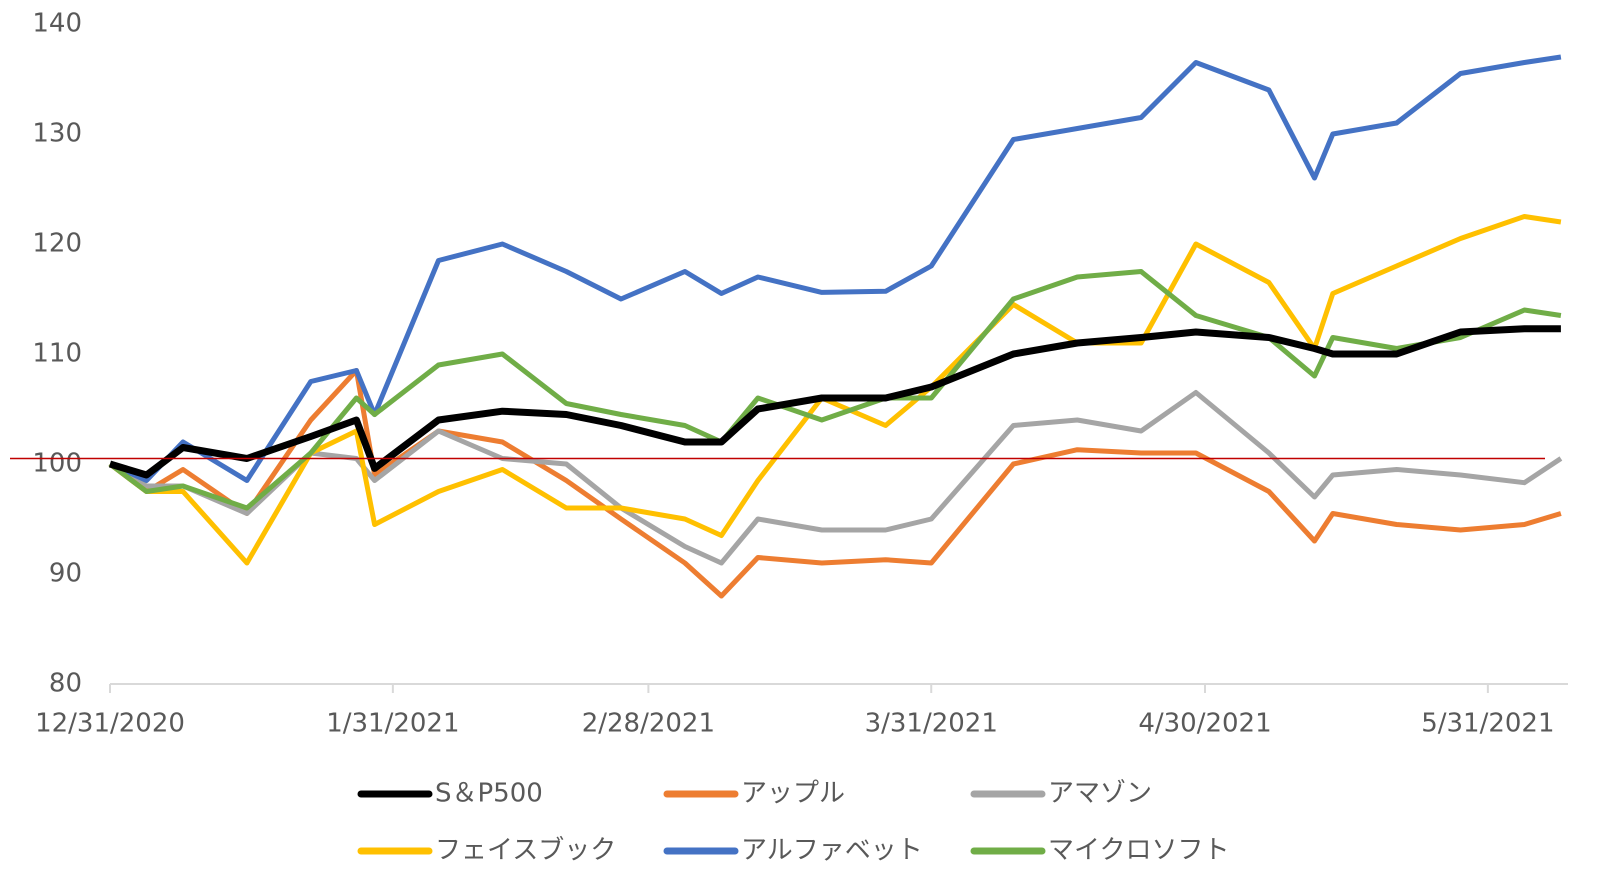  I want to click on y-tick-label: 120, so click(57, 244).